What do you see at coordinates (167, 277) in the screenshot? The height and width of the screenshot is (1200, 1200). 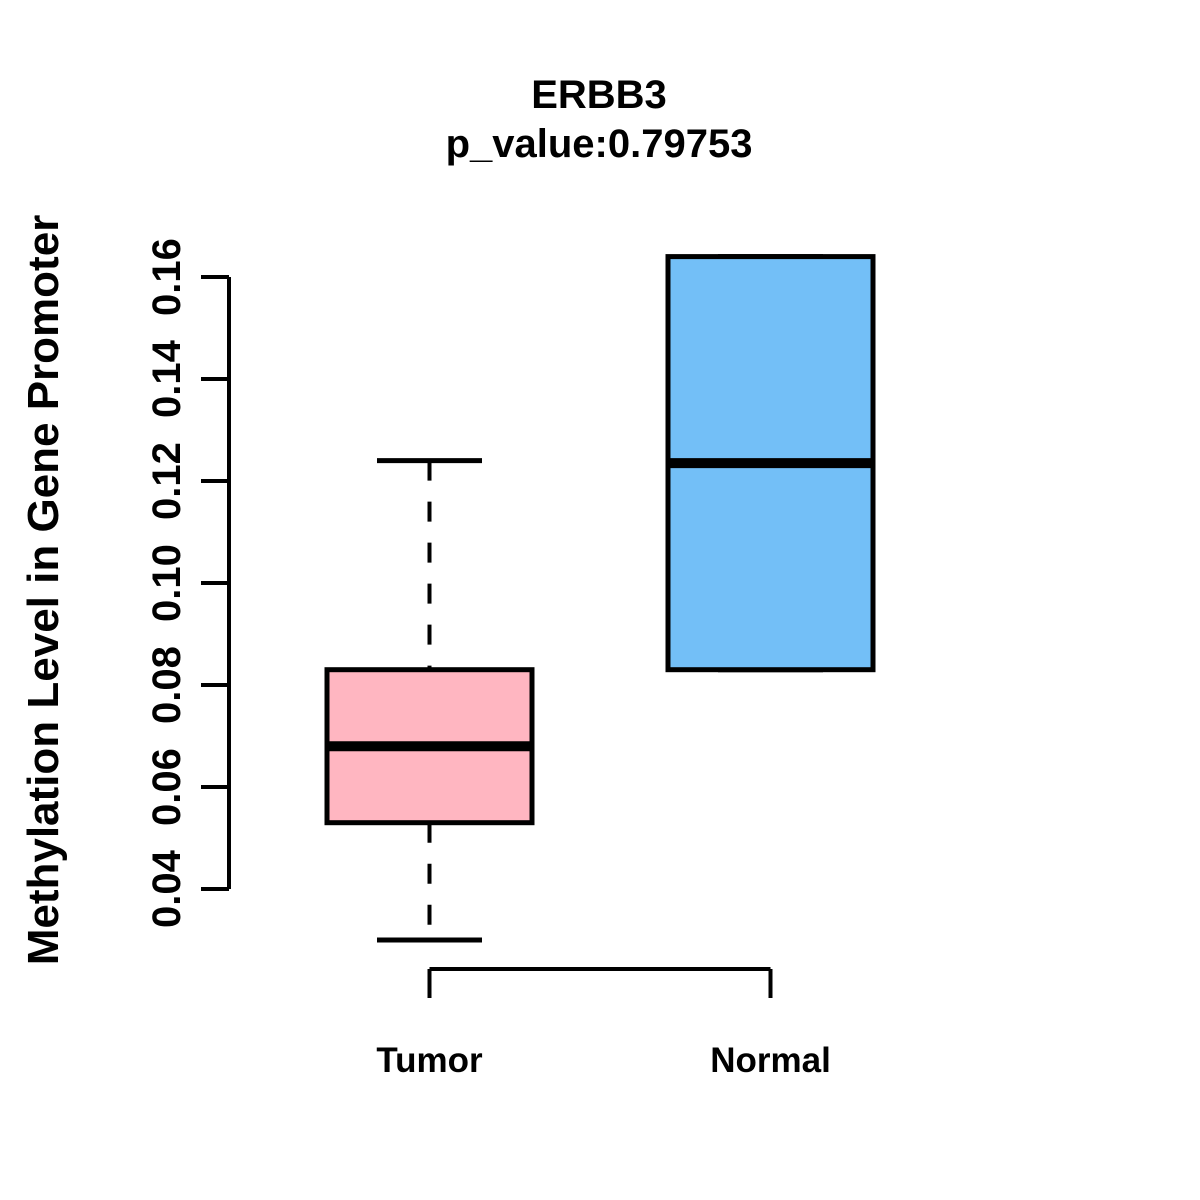 I see `y-tick-label: 0.16` at bounding box center [167, 277].